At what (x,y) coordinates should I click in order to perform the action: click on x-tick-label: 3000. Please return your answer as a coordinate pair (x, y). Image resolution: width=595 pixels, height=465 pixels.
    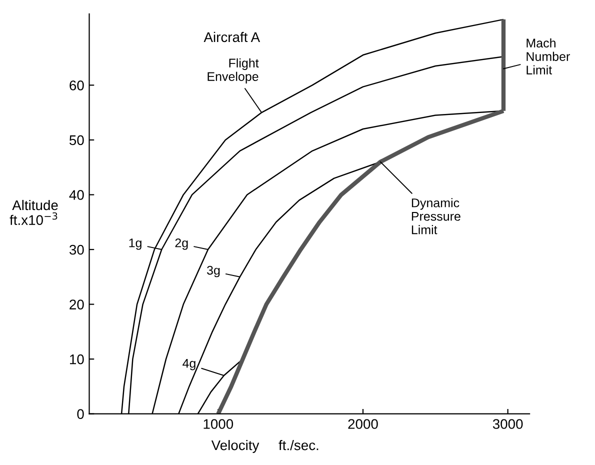
    Looking at the image, I should click on (507, 424).